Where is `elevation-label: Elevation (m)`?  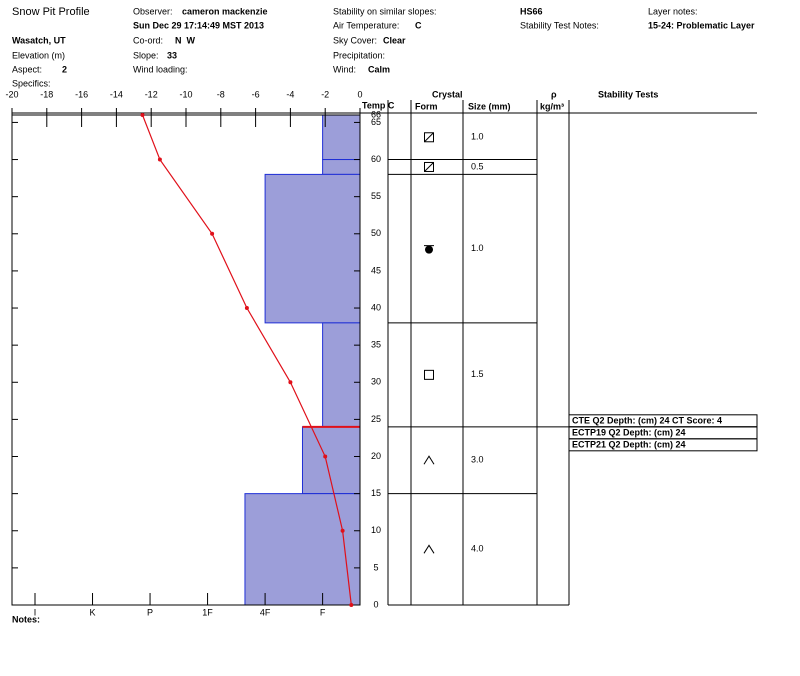 elevation-label: Elevation (m) is located at coordinates (38, 55).